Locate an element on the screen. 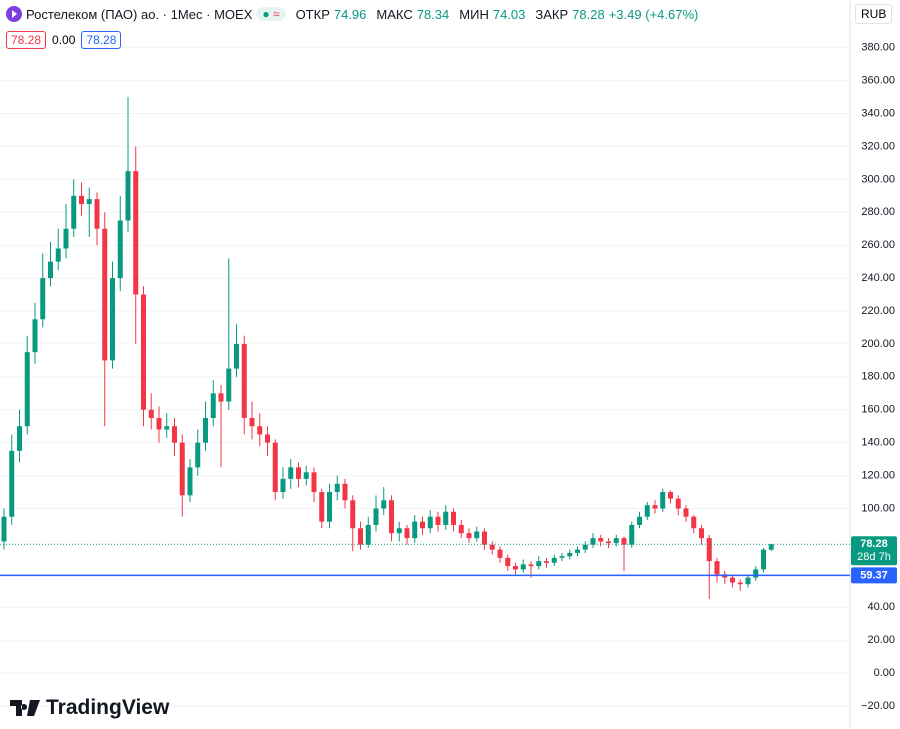 The image size is (900, 729). y-tick-label: 0.00 is located at coordinates (884, 673).